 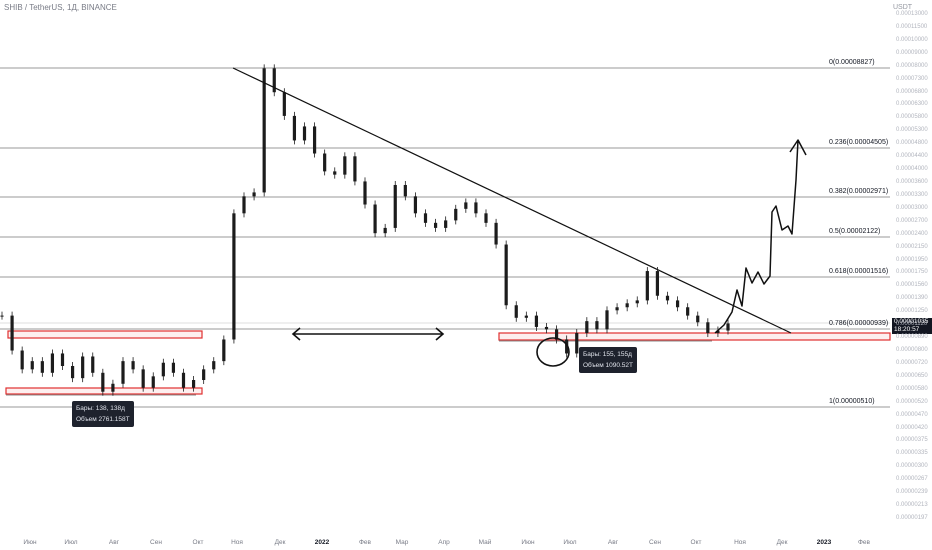 I want to click on double-arrow, so click(x=368, y=334).